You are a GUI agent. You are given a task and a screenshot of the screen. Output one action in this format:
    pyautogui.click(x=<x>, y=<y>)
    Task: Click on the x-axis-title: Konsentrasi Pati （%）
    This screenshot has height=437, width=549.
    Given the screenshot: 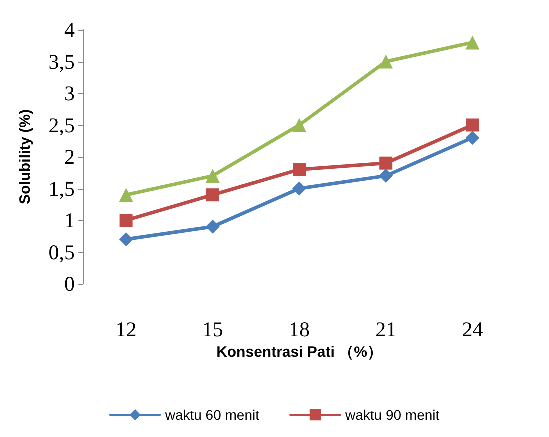 What is the action you would take?
    pyautogui.click(x=299, y=352)
    